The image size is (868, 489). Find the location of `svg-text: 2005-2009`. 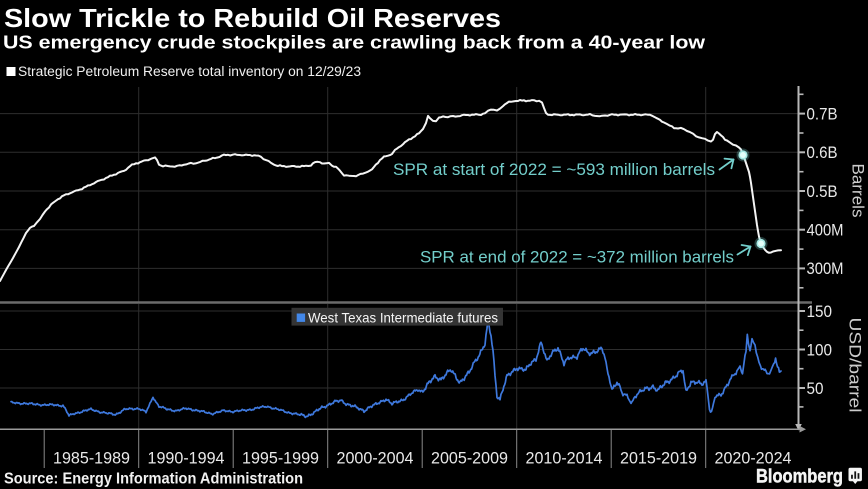

svg-text: 2005-2009 is located at coordinates (469, 458).